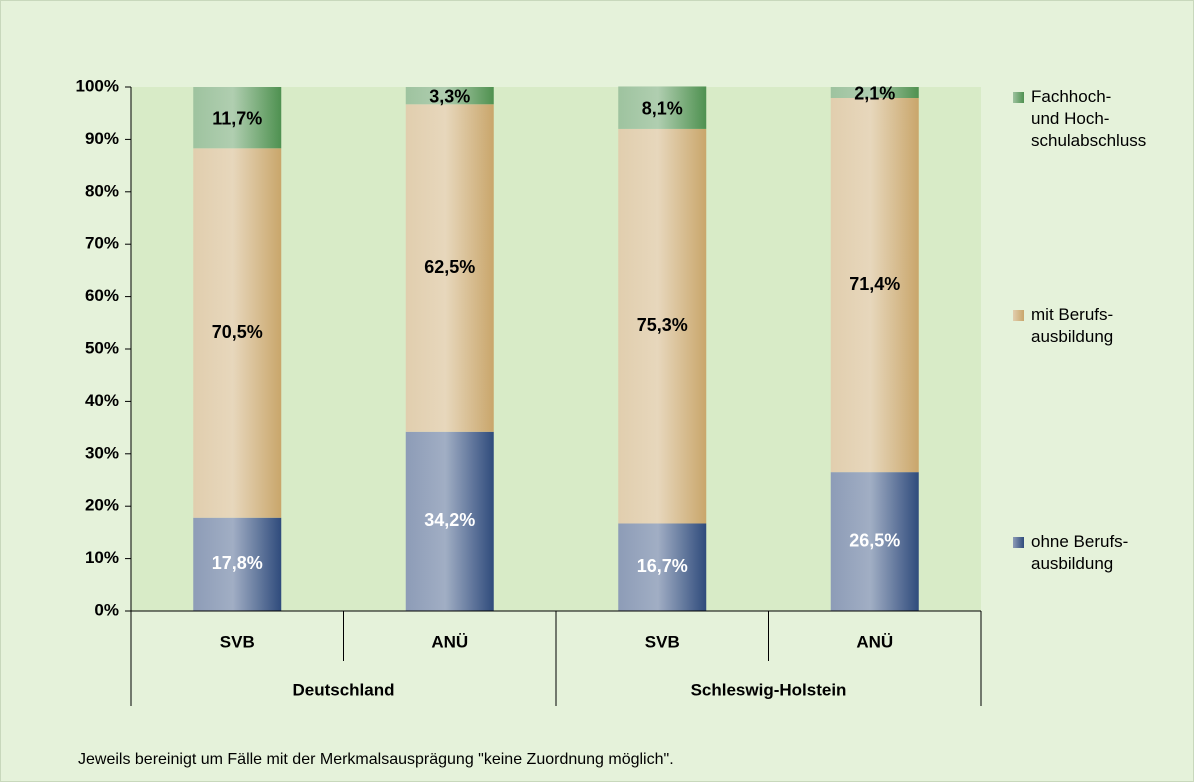  What do you see at coordinates (102, 505) in the screenshot?
I see `y-tick-label: 20%` at bounding box center [102, 505].